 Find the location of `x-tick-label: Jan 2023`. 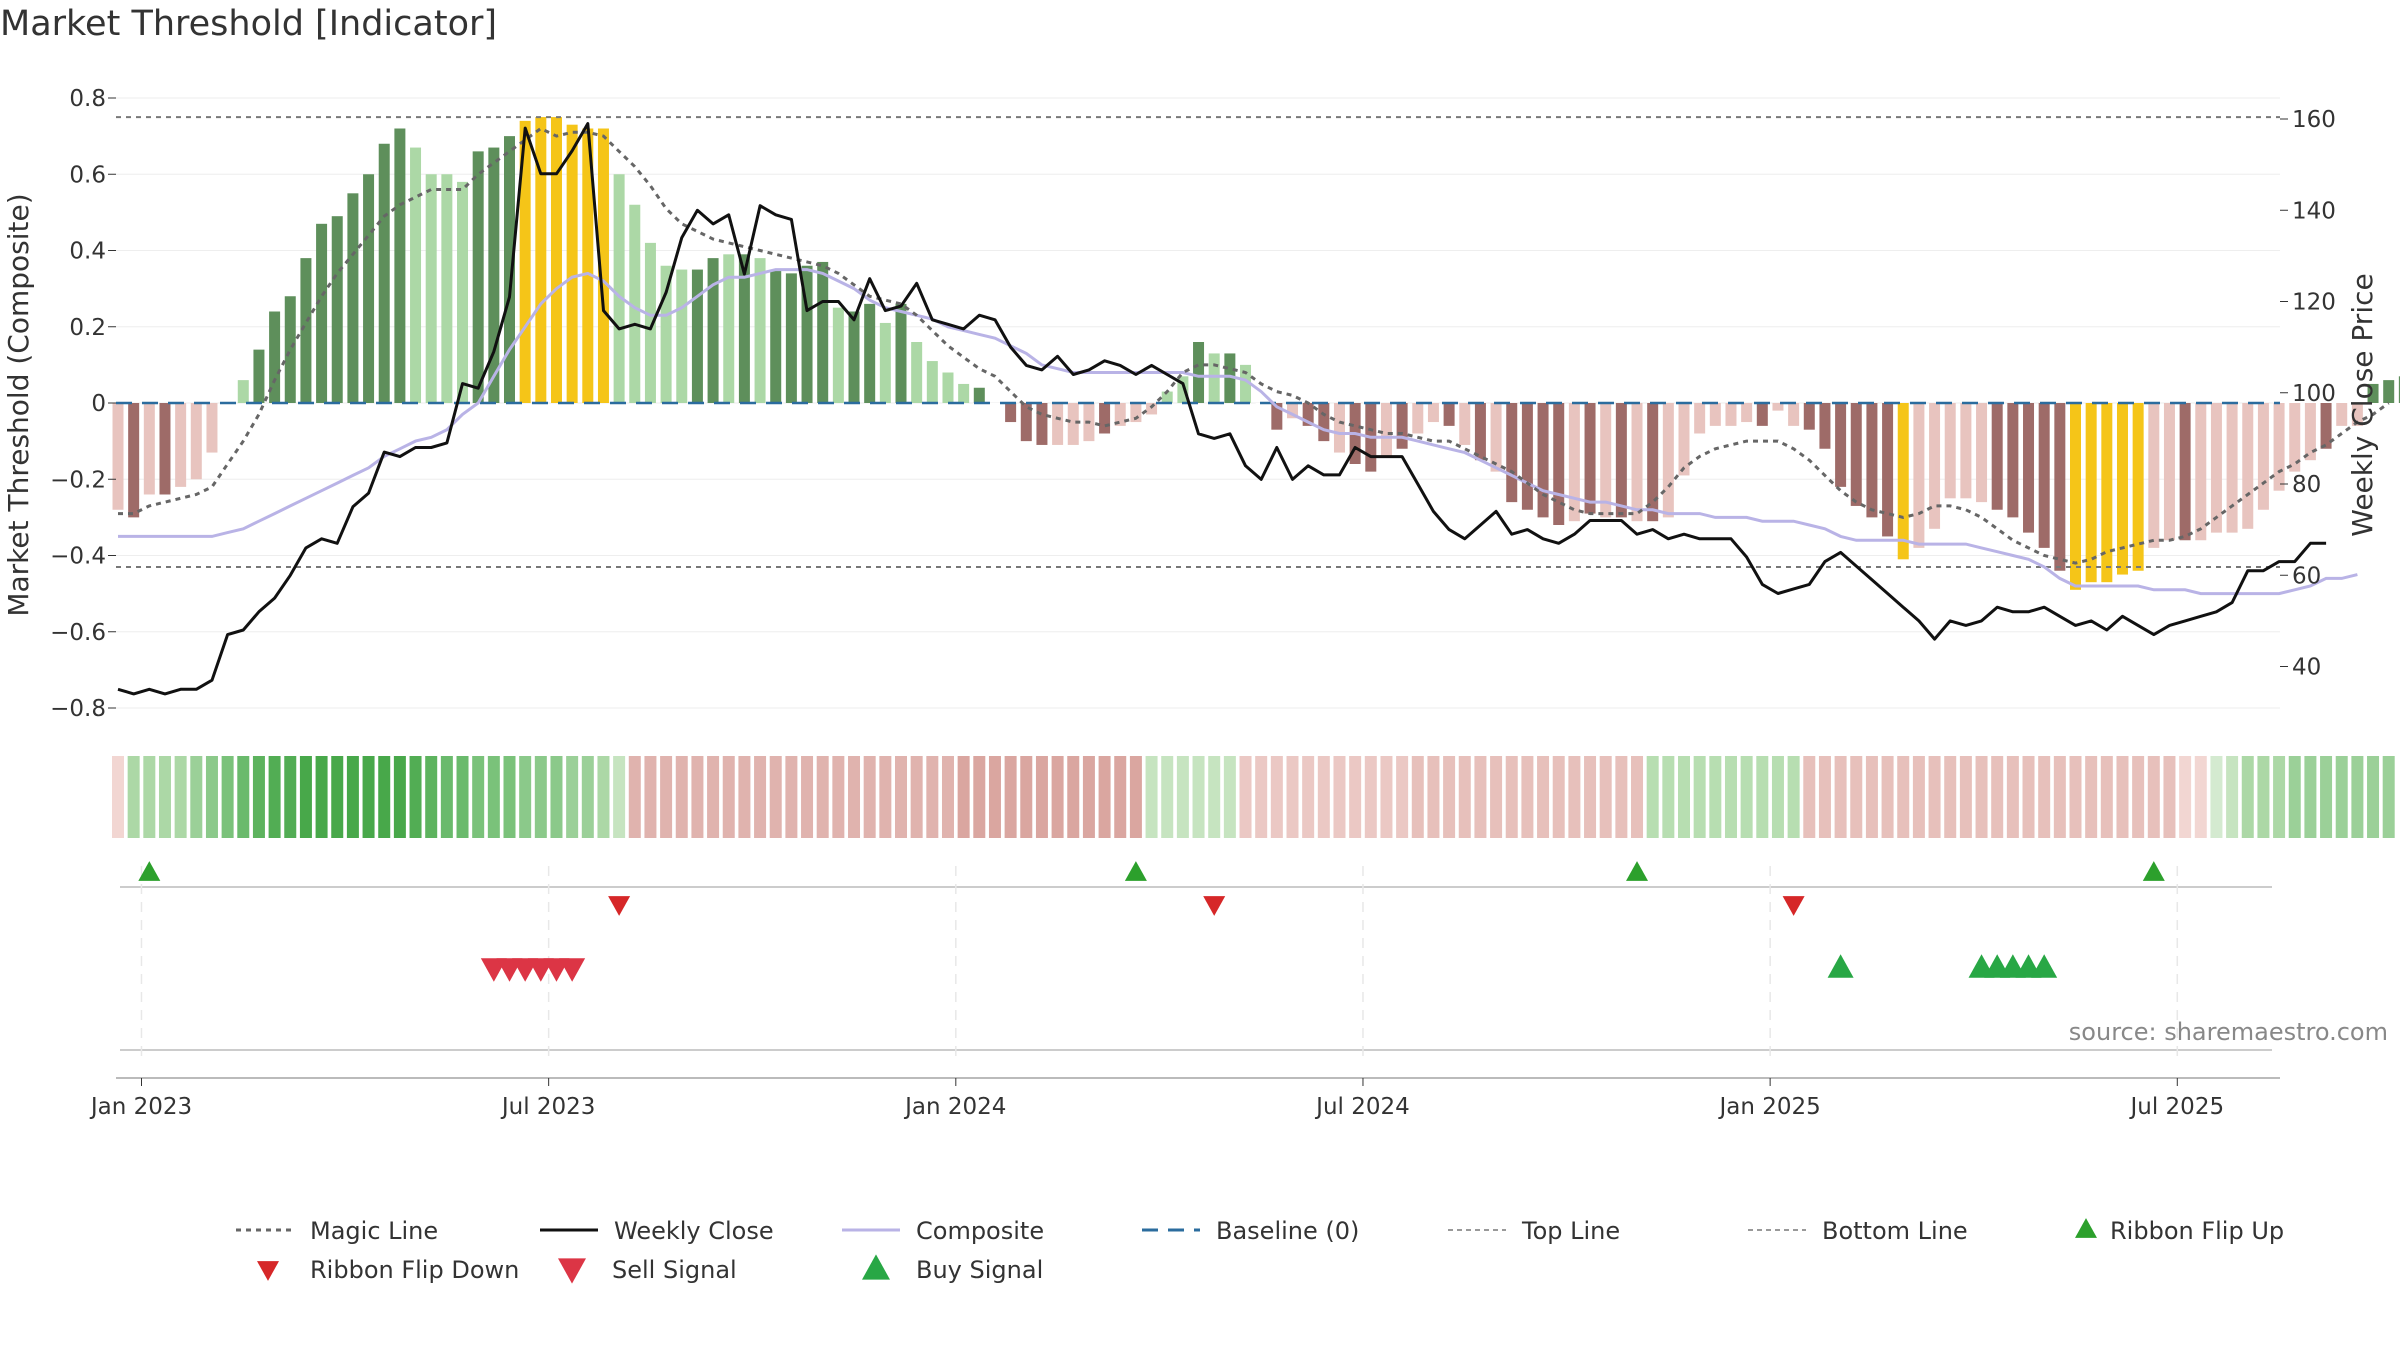

x-tick-label: Jan 2023 is located at coordinates (140, 1107).